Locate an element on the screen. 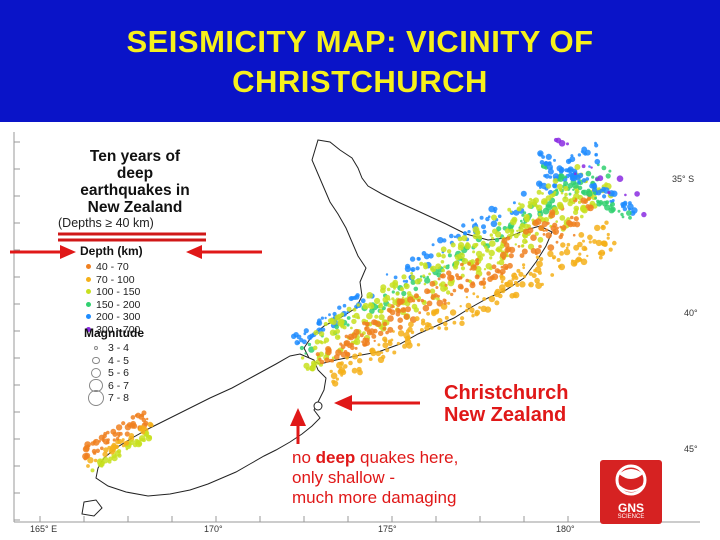 This screenshot has width=720, height=540. magnitude-legend-label: 7 - 8 is located at coordinates (119, 398).